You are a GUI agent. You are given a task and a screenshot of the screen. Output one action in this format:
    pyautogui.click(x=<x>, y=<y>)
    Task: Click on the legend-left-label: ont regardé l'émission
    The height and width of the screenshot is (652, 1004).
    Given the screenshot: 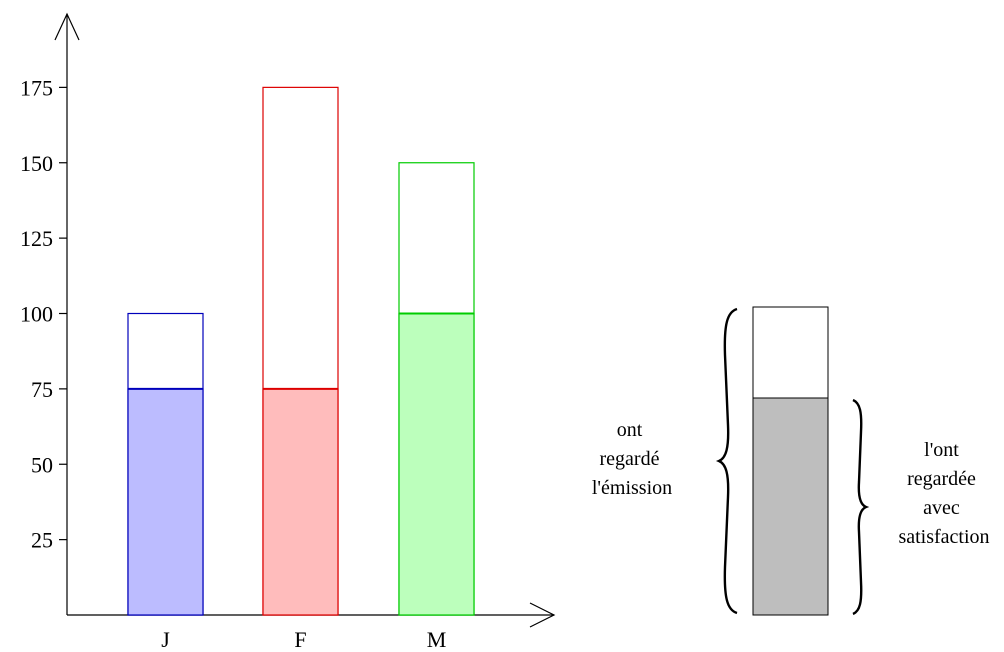 What is the action you would take?
    pyautogui.click(x=632, y=459)
    